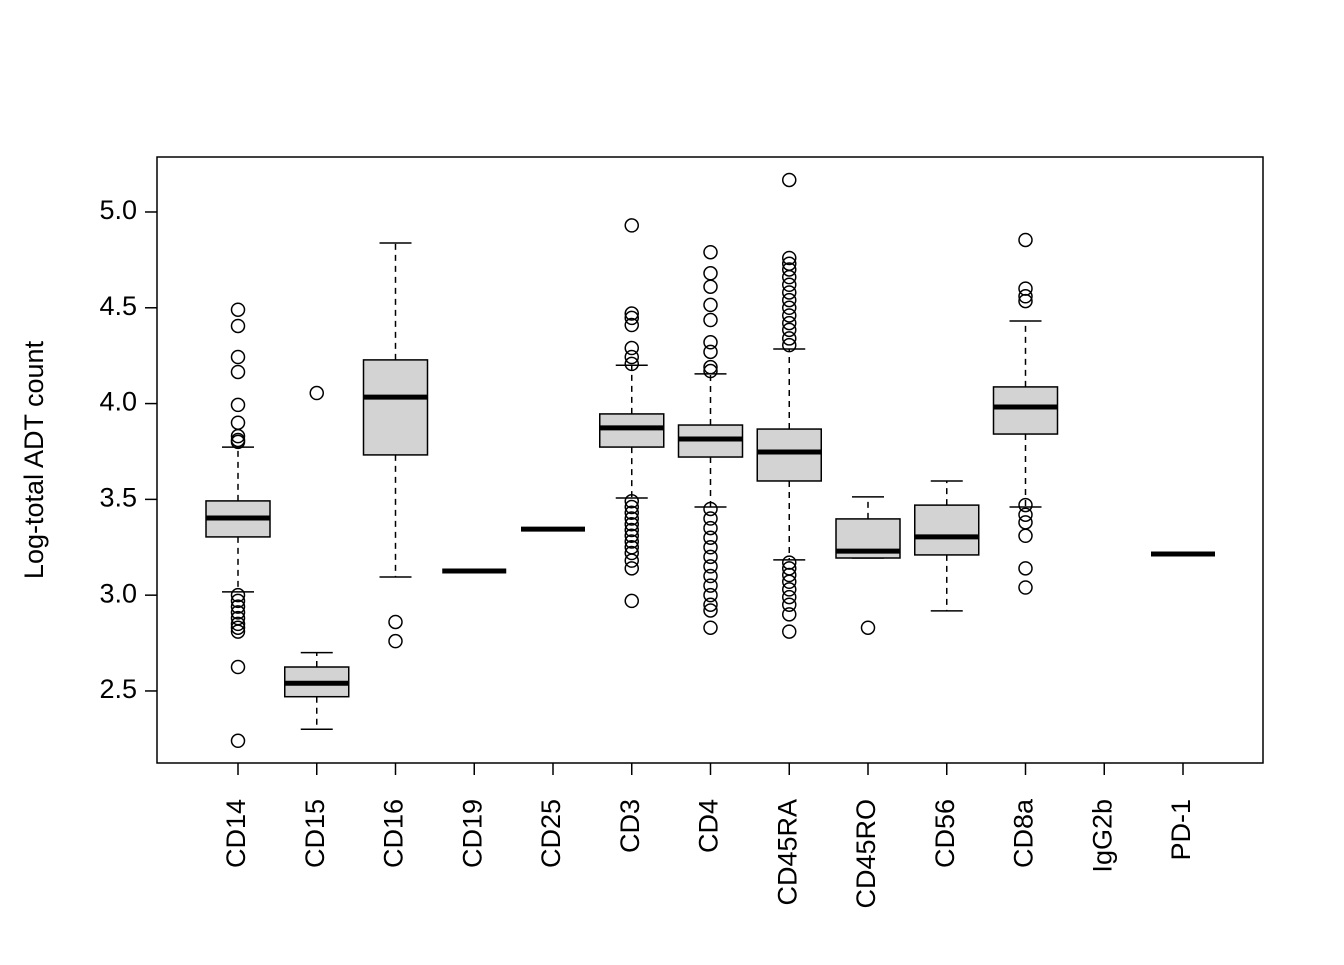 This screenshot has height=965, width=1344. I want to click on x-tick-label: CD4, so click(709, 826).